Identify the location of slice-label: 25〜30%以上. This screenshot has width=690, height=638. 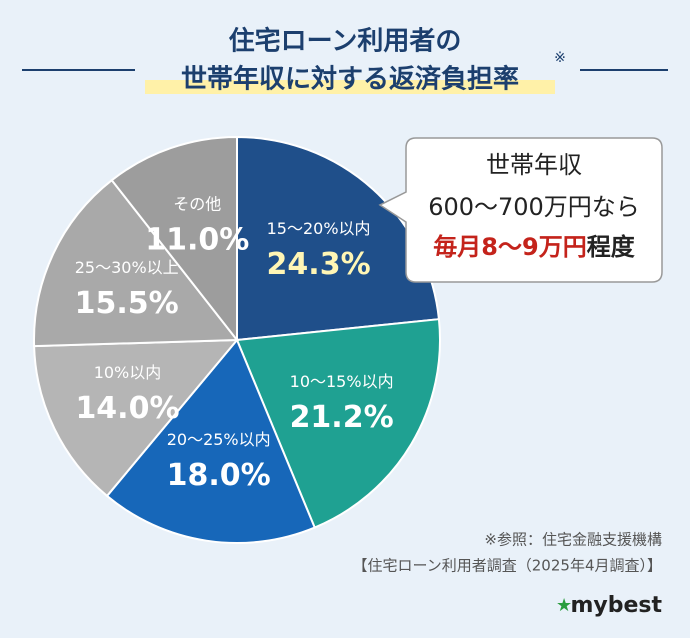
(127, 267).